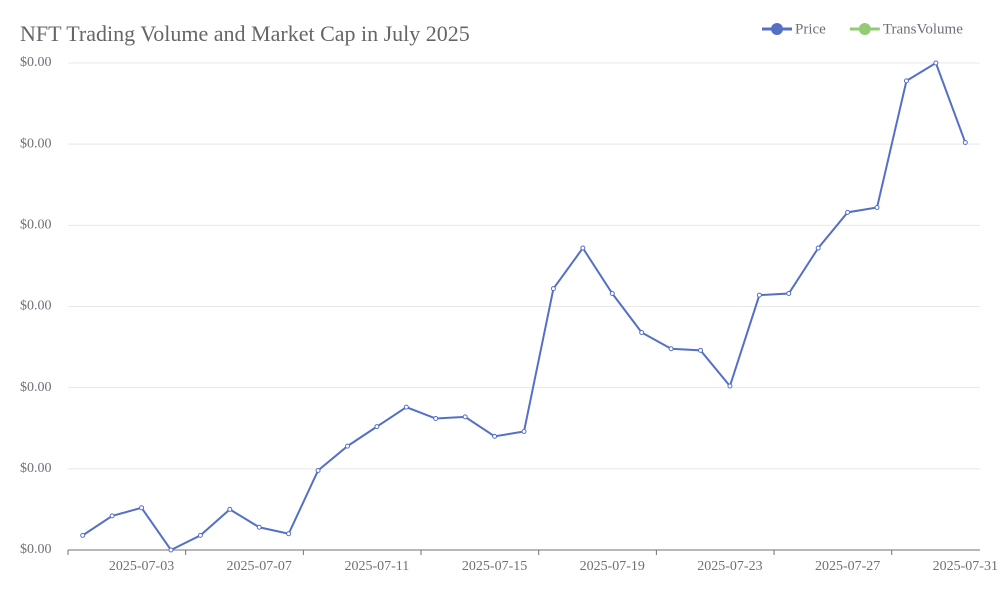  I want to click on x-tick-label: 2025-07-03, so click(141, 566).